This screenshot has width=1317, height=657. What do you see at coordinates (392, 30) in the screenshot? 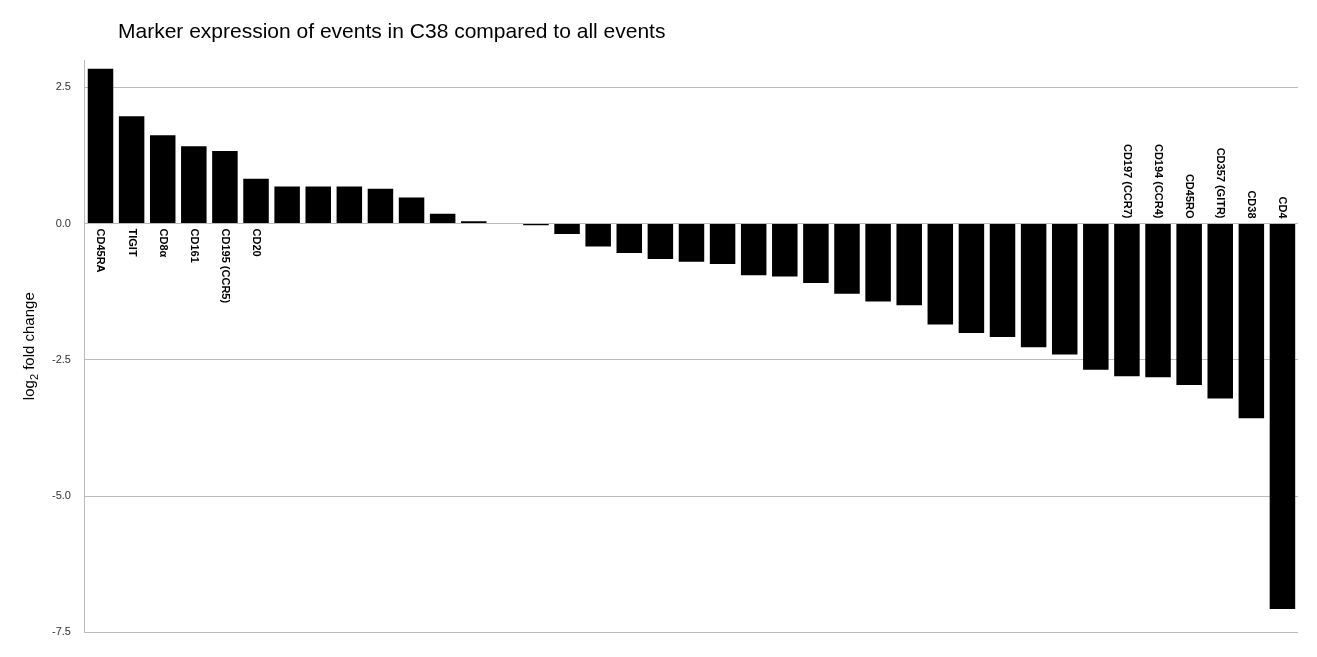
I see `chart-title: Marker expression of events in C38 compared to all events` at bounding box center [392, 30].